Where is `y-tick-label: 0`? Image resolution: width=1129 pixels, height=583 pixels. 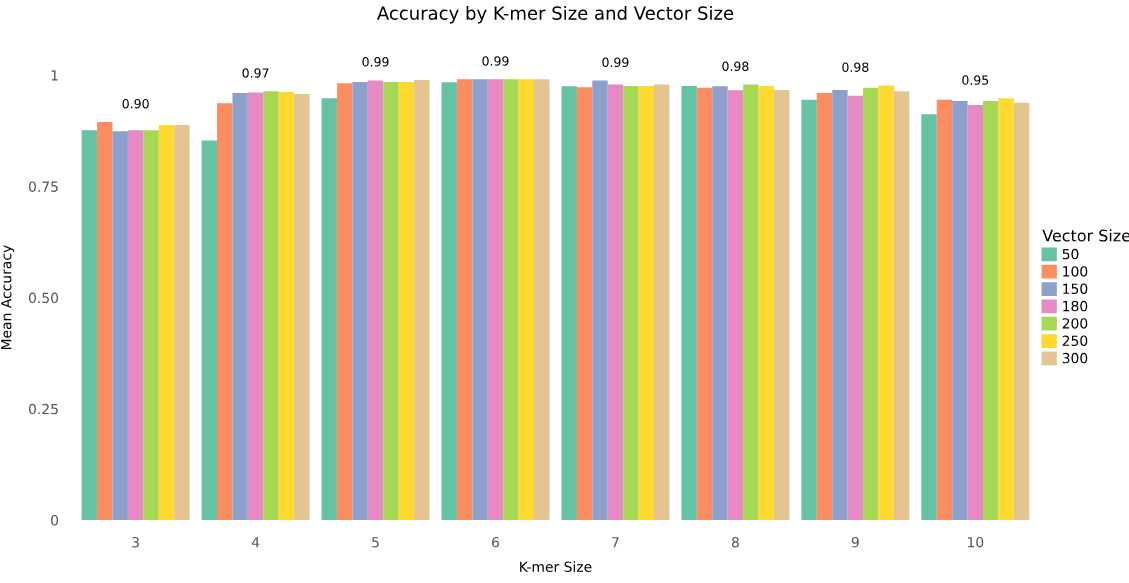
y-tick-label: 0 is located at coordinates (55, 520).